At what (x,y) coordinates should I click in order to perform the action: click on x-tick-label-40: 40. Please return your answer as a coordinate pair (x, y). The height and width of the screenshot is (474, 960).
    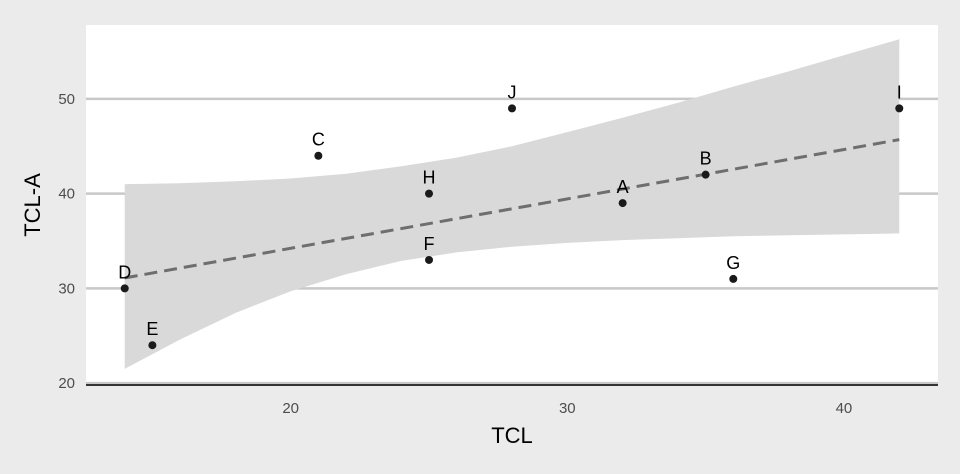
    Looking at the image, I should click on (844, 408).